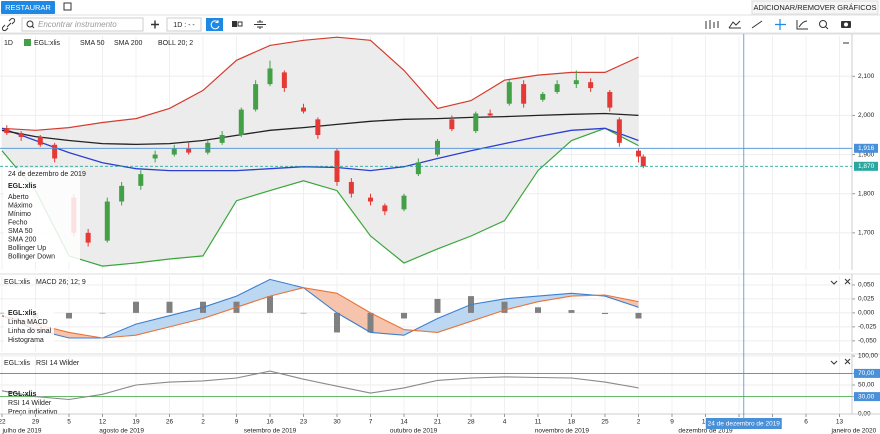  I want to click on tooltip-field: Máximo, so click(20, 205).